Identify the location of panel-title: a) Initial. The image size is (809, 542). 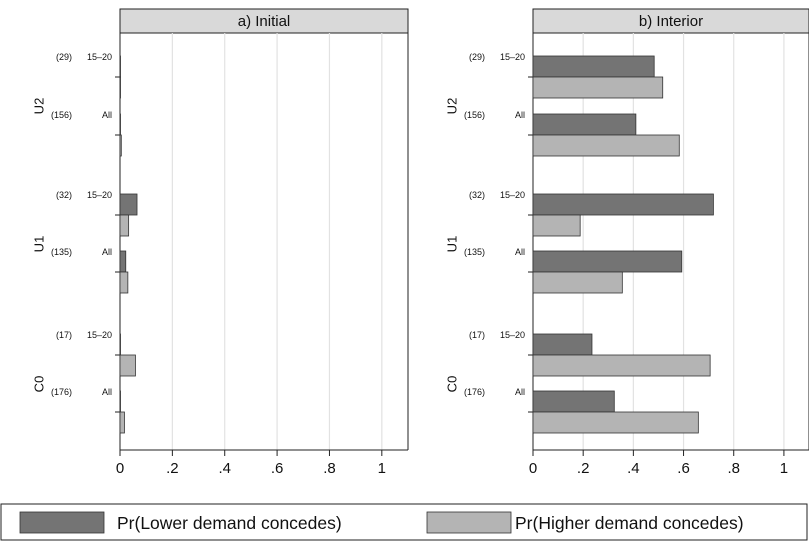
(264, 21).